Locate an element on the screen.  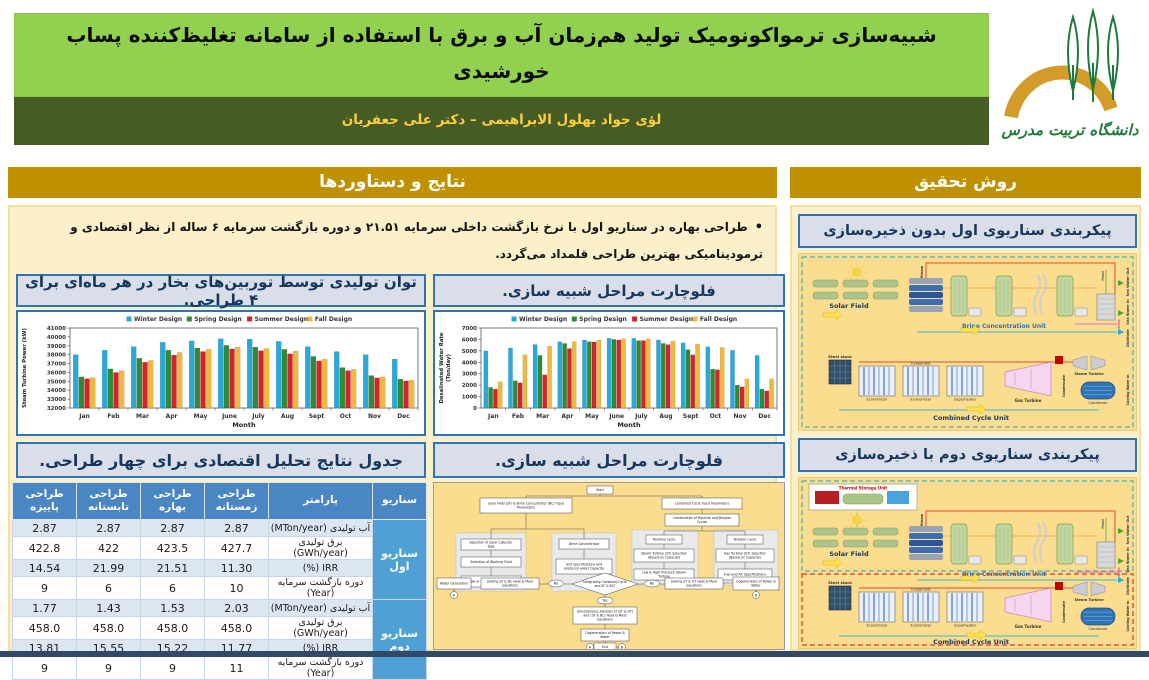
svg-text: Desalinated Water Rate is located at coordinates (442, 367).